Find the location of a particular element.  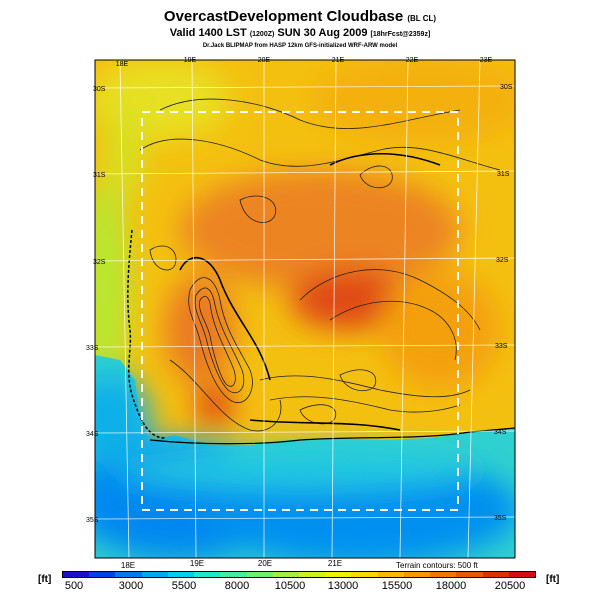

left-lat-label: 33S is located at coordinates (92, 348).